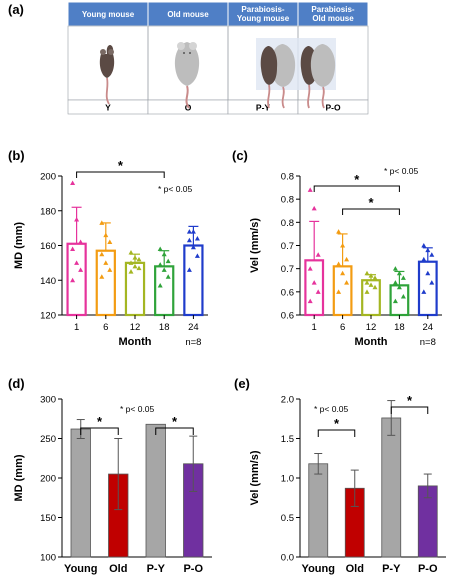 This screenshot has width=454, height=584. What do you see at coordinates (242, 383) in the screenshot?
I see `panel-e-label: (e)` at bounding box center [242, 383].